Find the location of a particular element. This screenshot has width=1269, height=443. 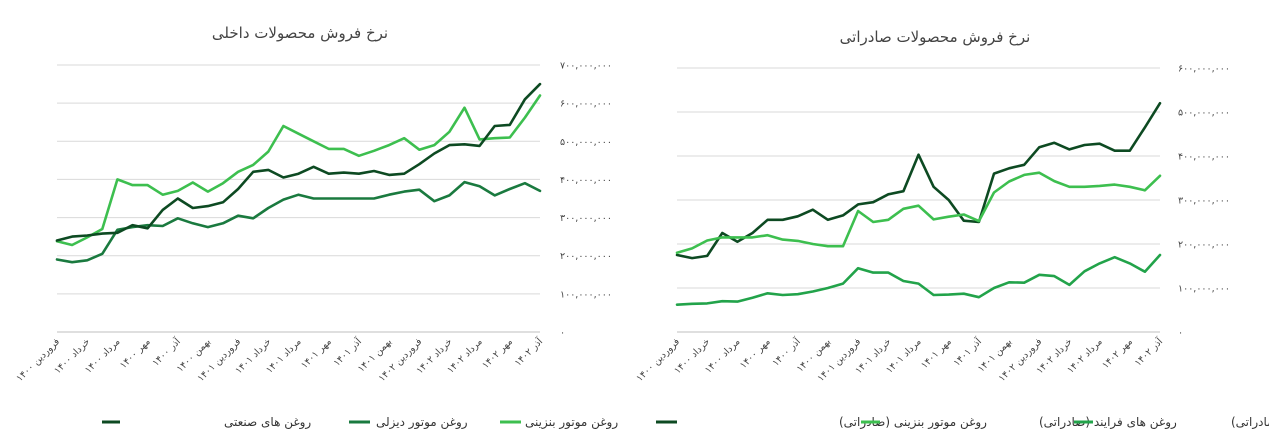

y-tick-label: ۷۰۰,۰۰۰,۰۰۰ is located at coordinates (586, 66).